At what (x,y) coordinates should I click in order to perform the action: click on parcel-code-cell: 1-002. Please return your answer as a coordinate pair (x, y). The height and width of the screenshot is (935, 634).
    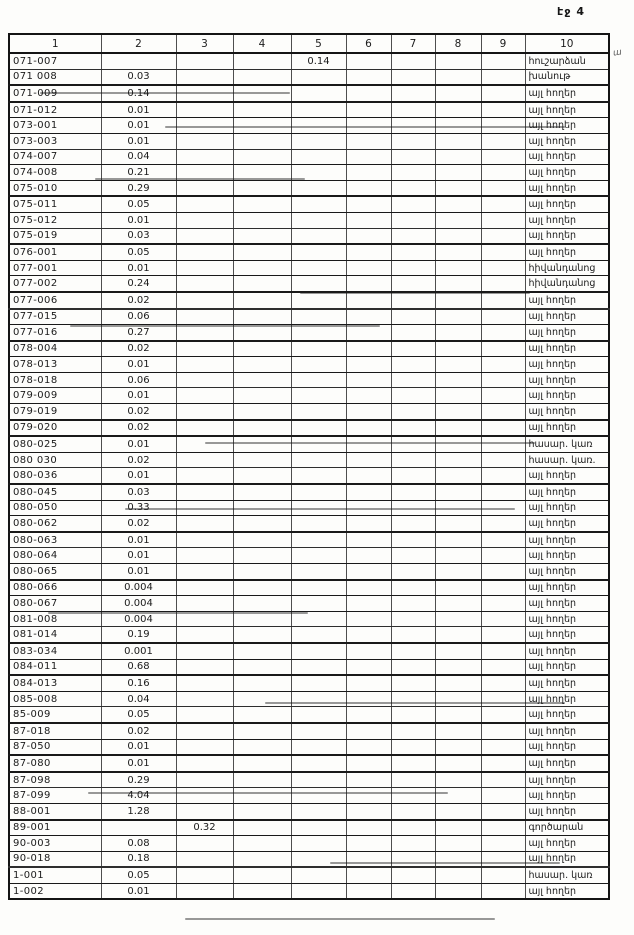
    Looking at the image, I should click on (55, 891).